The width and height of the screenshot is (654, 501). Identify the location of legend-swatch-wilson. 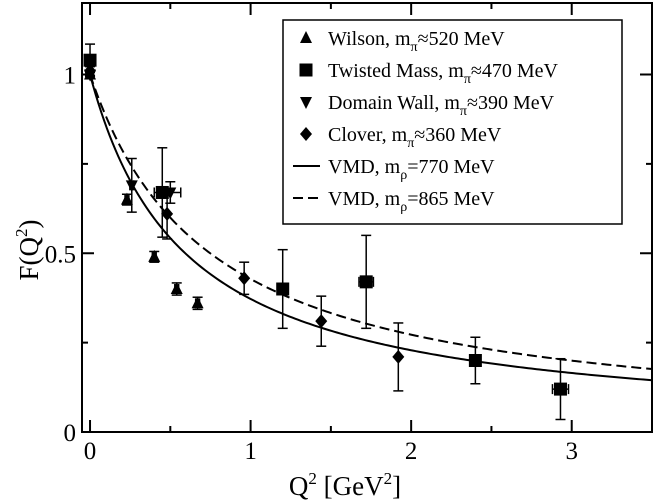
(306, 37).